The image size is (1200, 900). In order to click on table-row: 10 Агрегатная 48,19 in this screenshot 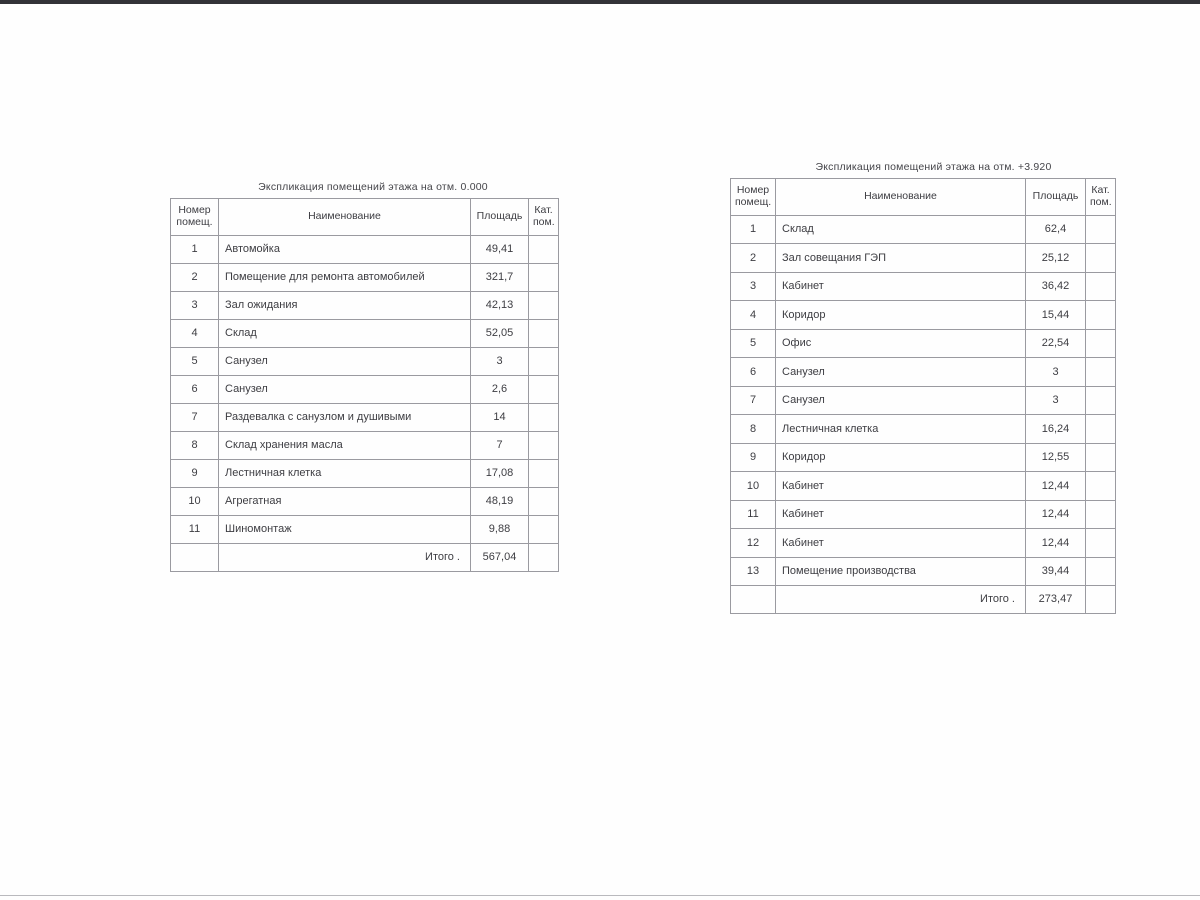, I will do `click(364, 501)`.